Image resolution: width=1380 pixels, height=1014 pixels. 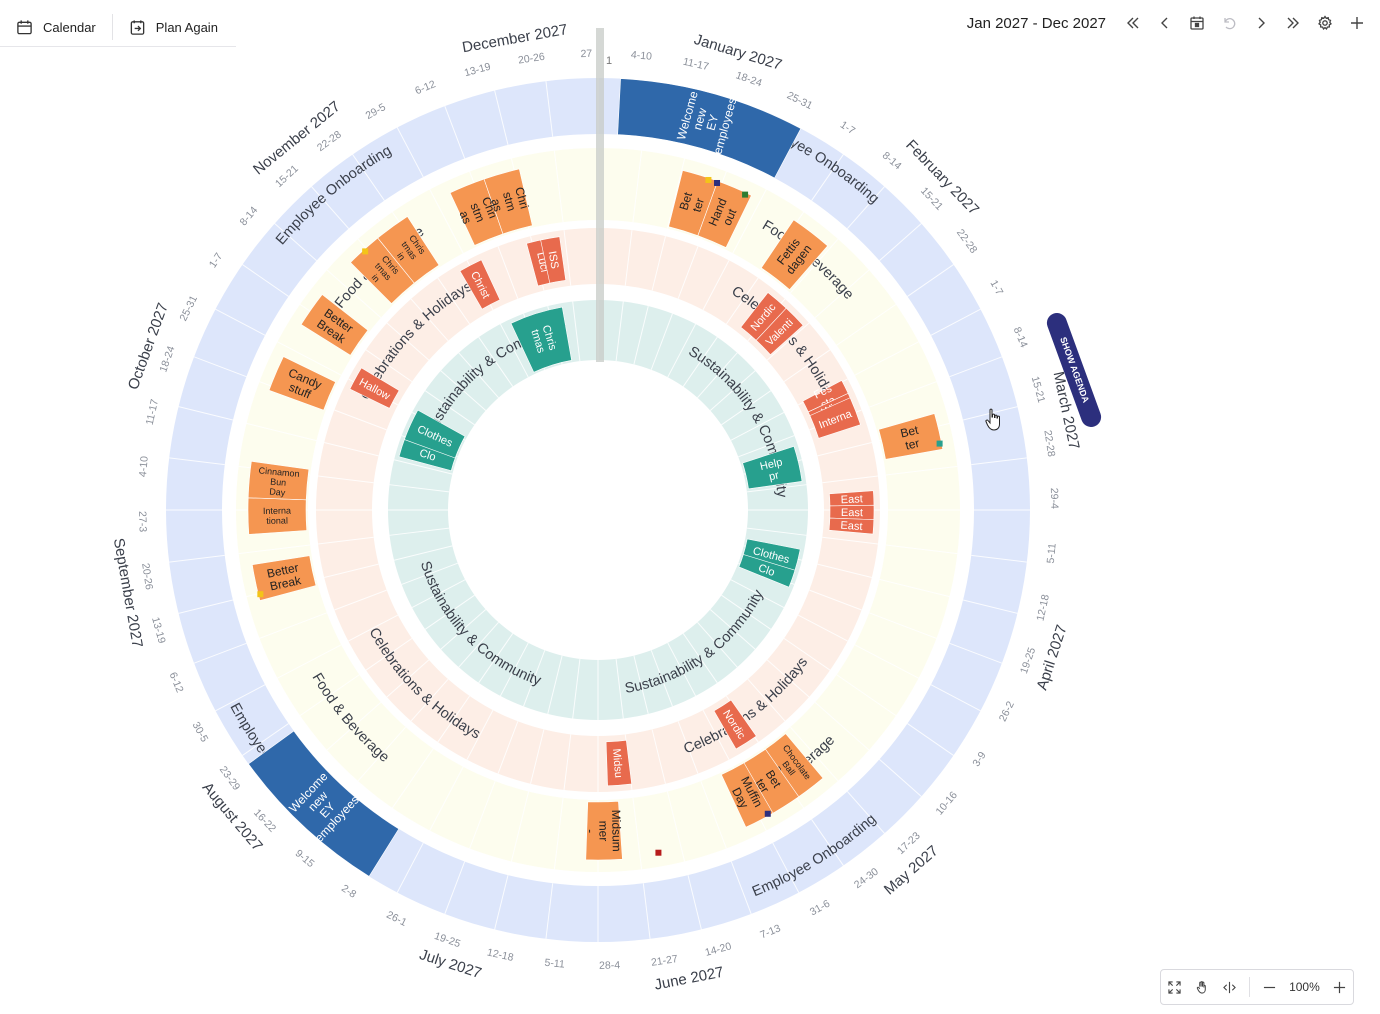 I want to click on food-event: Midsummer-, so click(x=603, y=830).